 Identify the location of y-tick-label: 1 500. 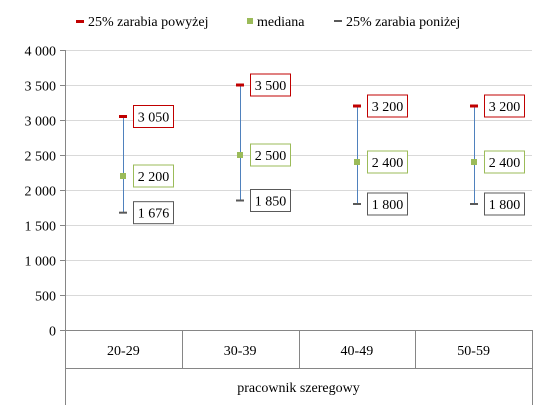
(41, 227).